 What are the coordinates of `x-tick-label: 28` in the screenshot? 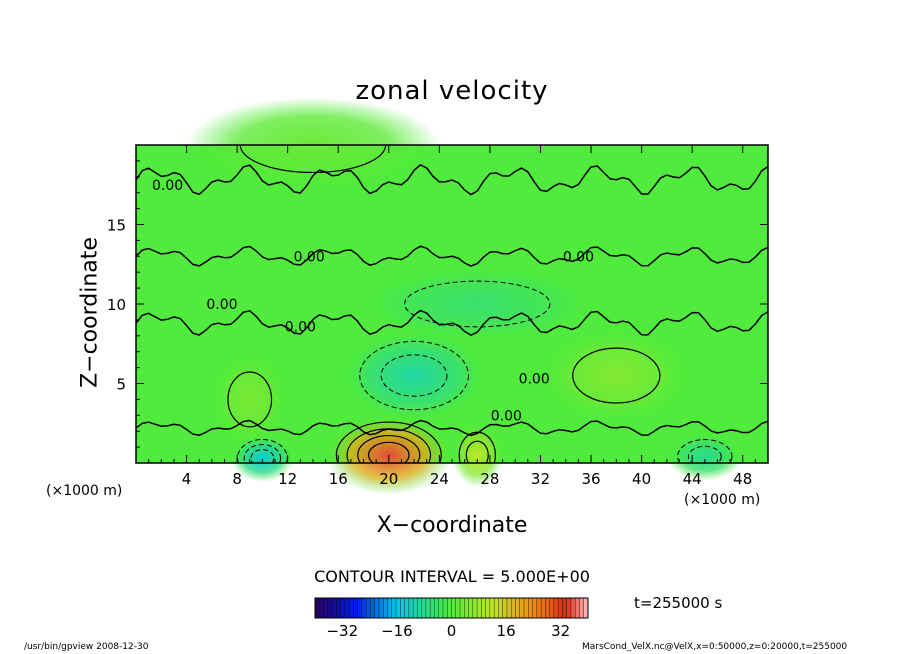 It's located at (489, 479).